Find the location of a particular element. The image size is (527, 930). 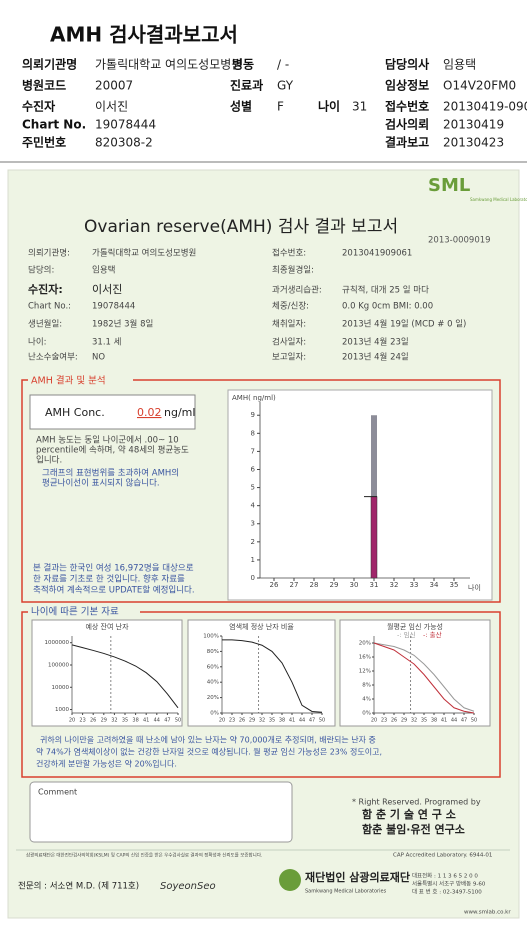

field-value: 이서진 is located at coordinates (111, 107).